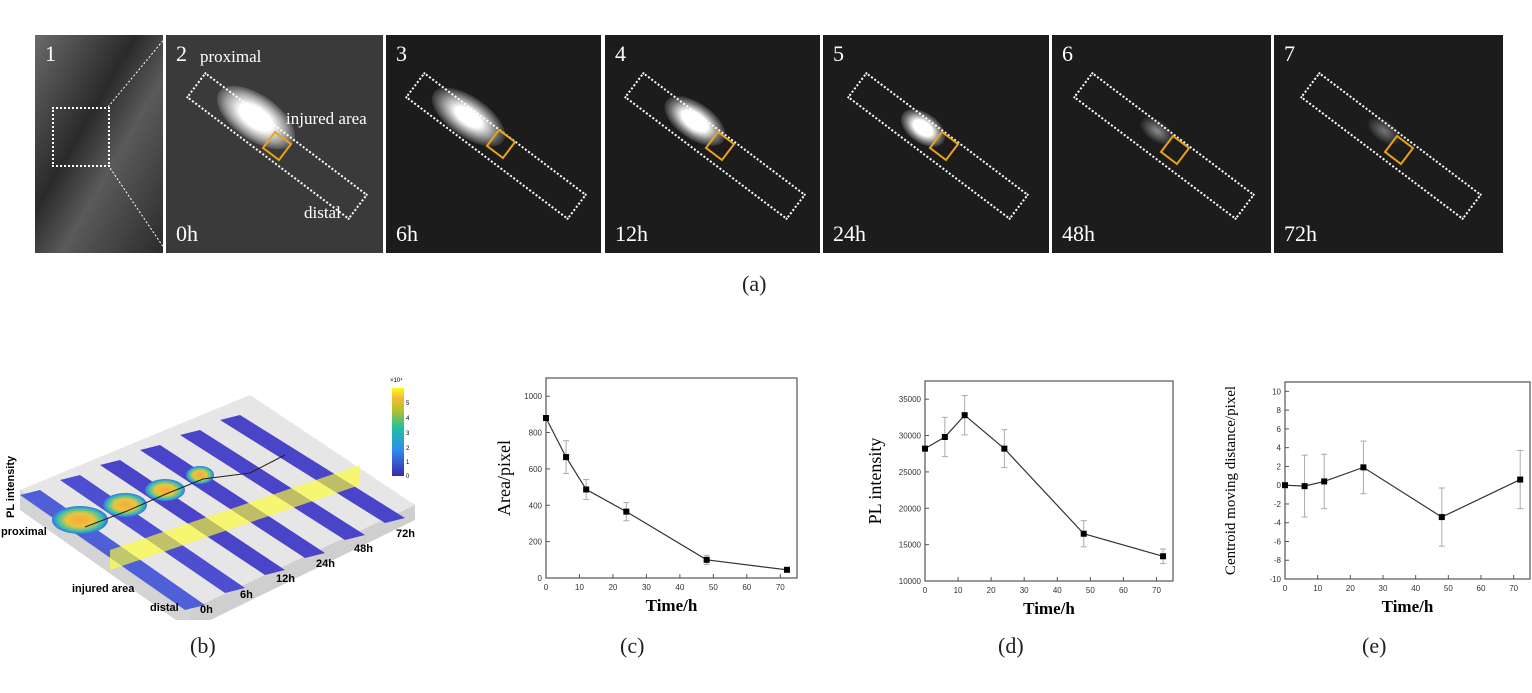  I want to click on svg-text: 72h, so click(405, 534).